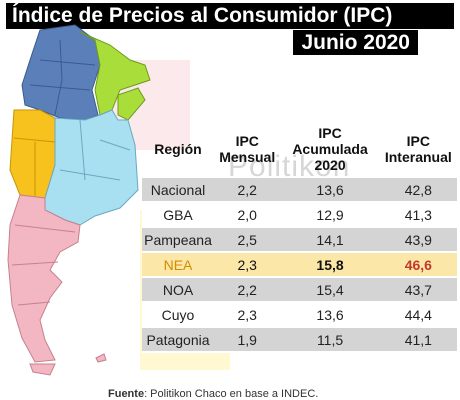 This screenshot has width=460, height=400. What do you see at coordinates (178, 340) in the screenshot?
I see `region-cell: Patagonia` at bounding box center [178, 340].